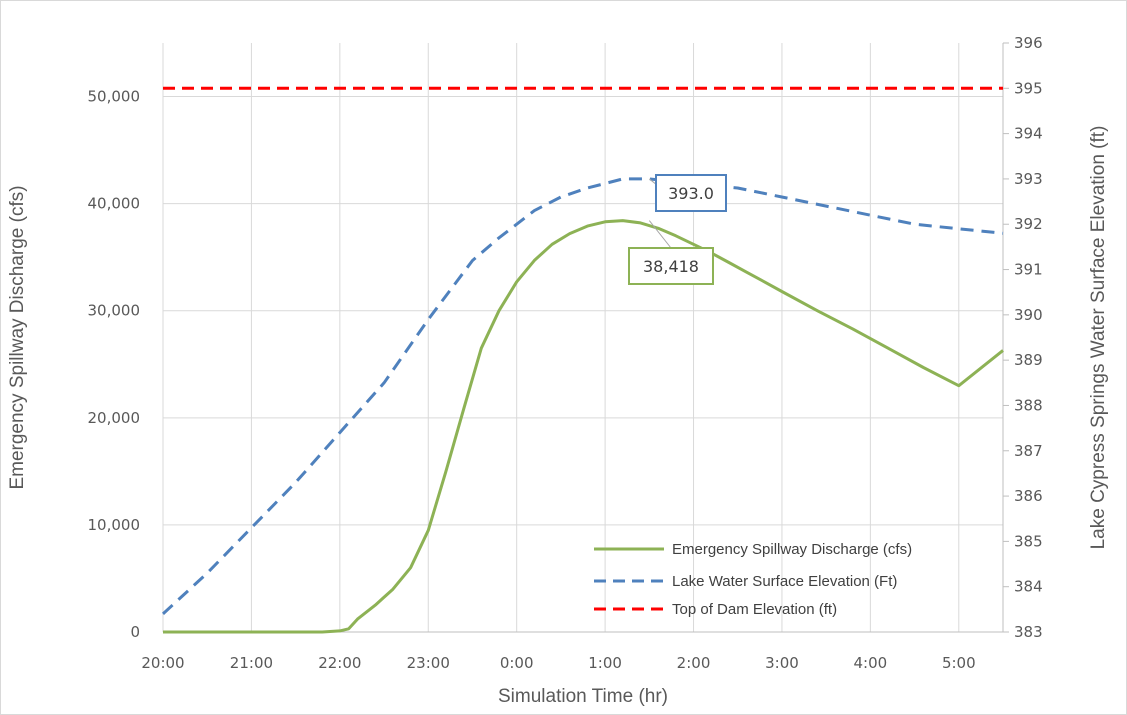 The height and width of the screenshot is (715, 1127). Describe the element at coordinates (754, 609) in the screenshot. I see `legend-label: Top of Dam Elevation (ft)` at that location.